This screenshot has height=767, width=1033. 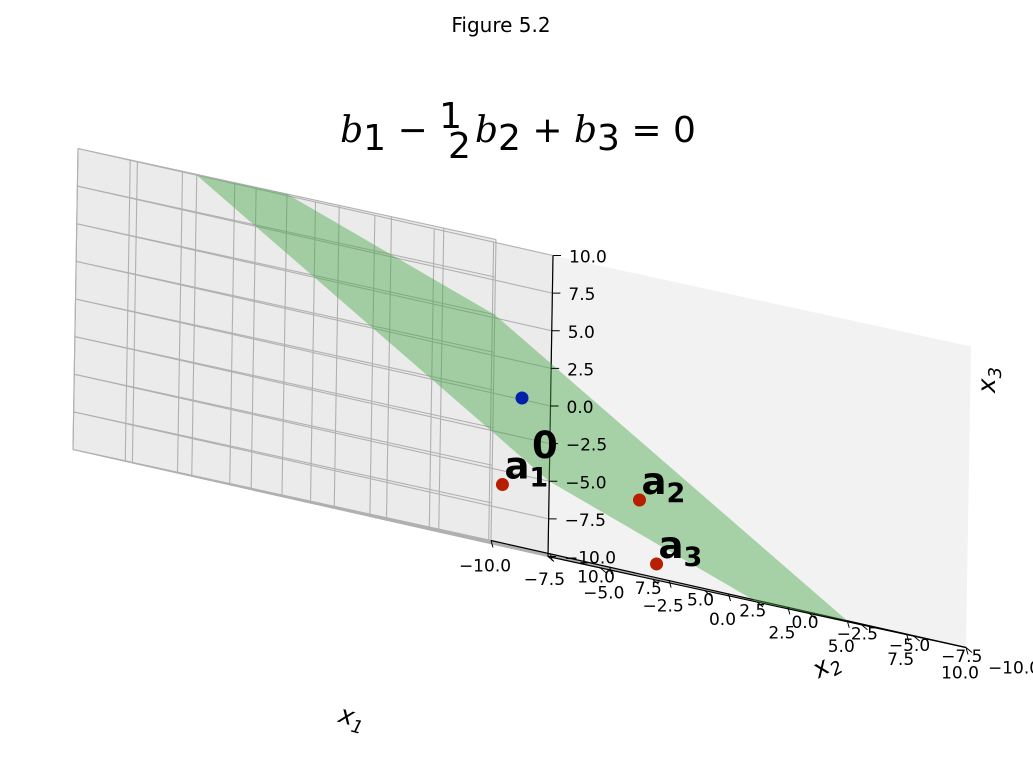 What do you see at coordinates (596, 578) in the screenshot?
I see `y-tick-label-8: 10.0` at bounding box center [596, 578].